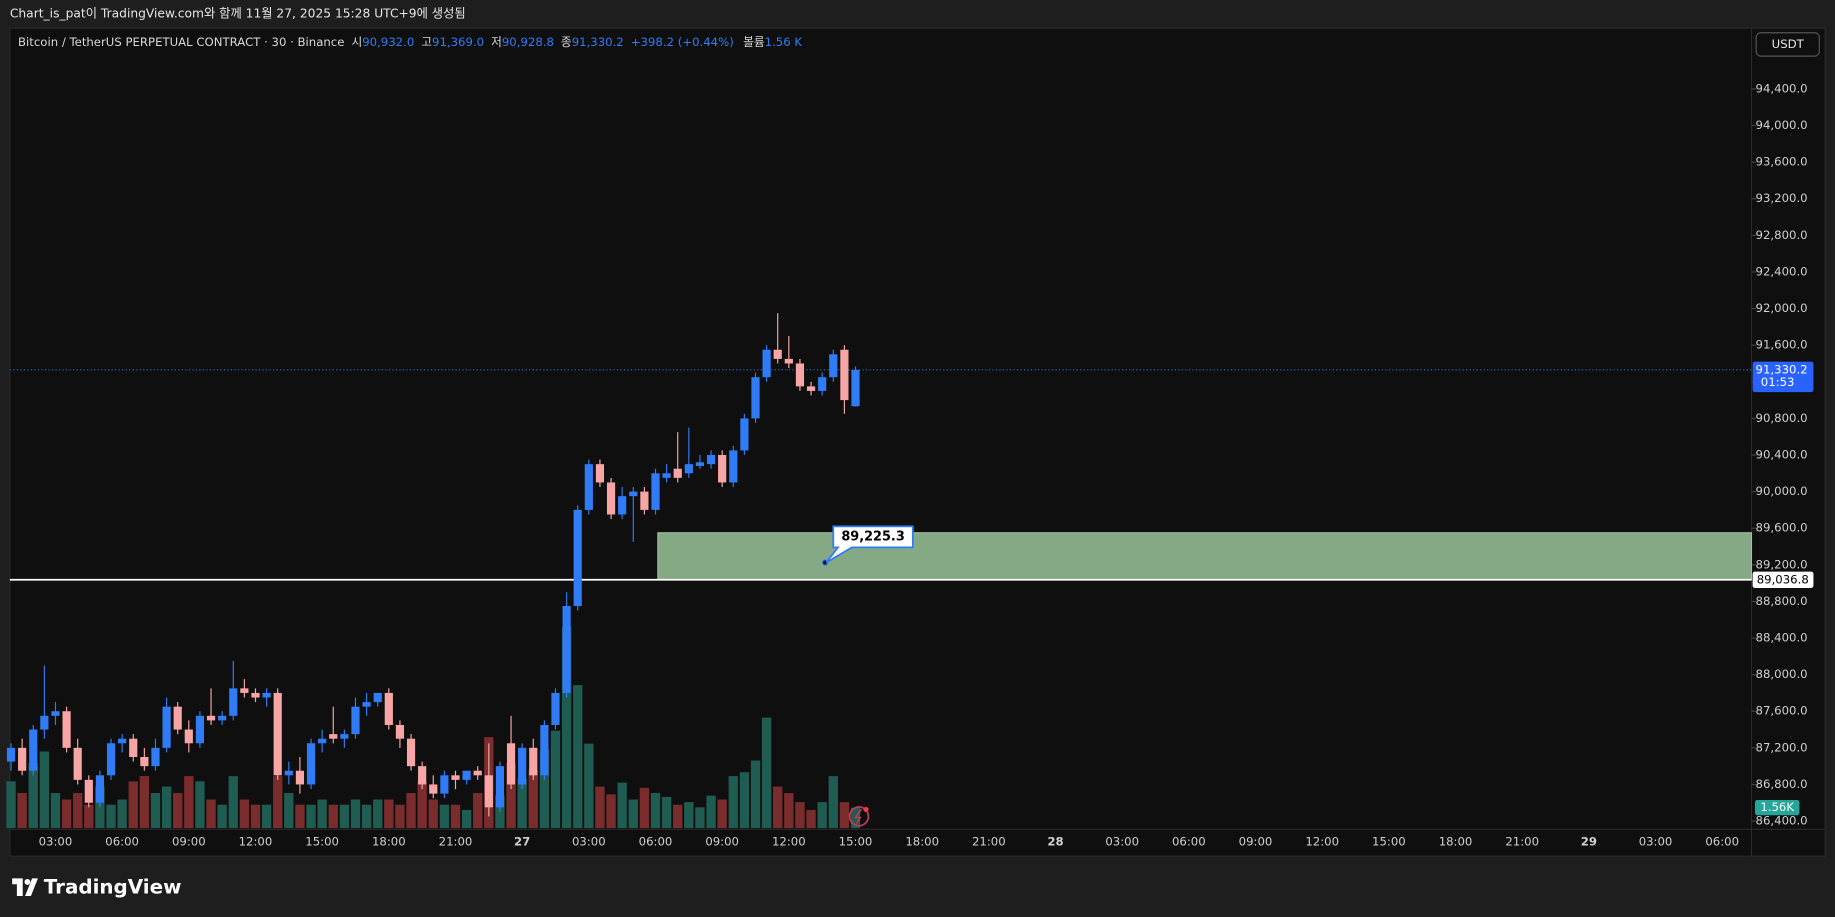 The image size is (1835, 917). Describe the element at coordinates (682, 42) in the screenshot. I see `change: +398.2 (+0.44%)` at that location.